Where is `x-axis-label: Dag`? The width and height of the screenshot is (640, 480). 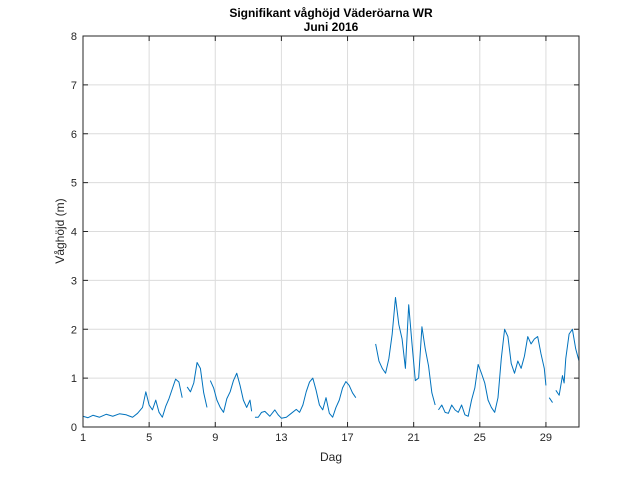
x-axis-label: Dag is located at coordinates (331, 457).